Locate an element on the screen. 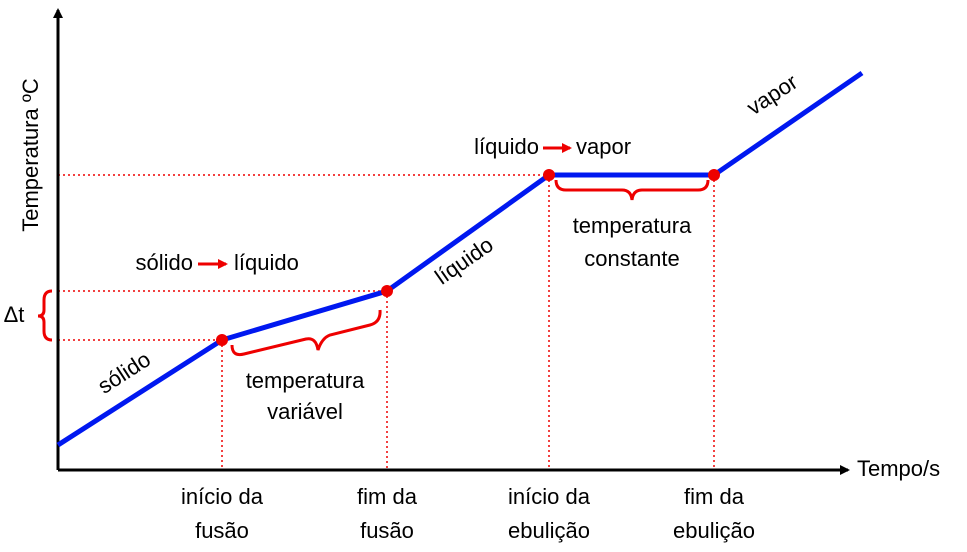 The height and width of the screenshot is (552, 967). y-axis-label: Temperatura ºC is located at coordinates (30, 155).